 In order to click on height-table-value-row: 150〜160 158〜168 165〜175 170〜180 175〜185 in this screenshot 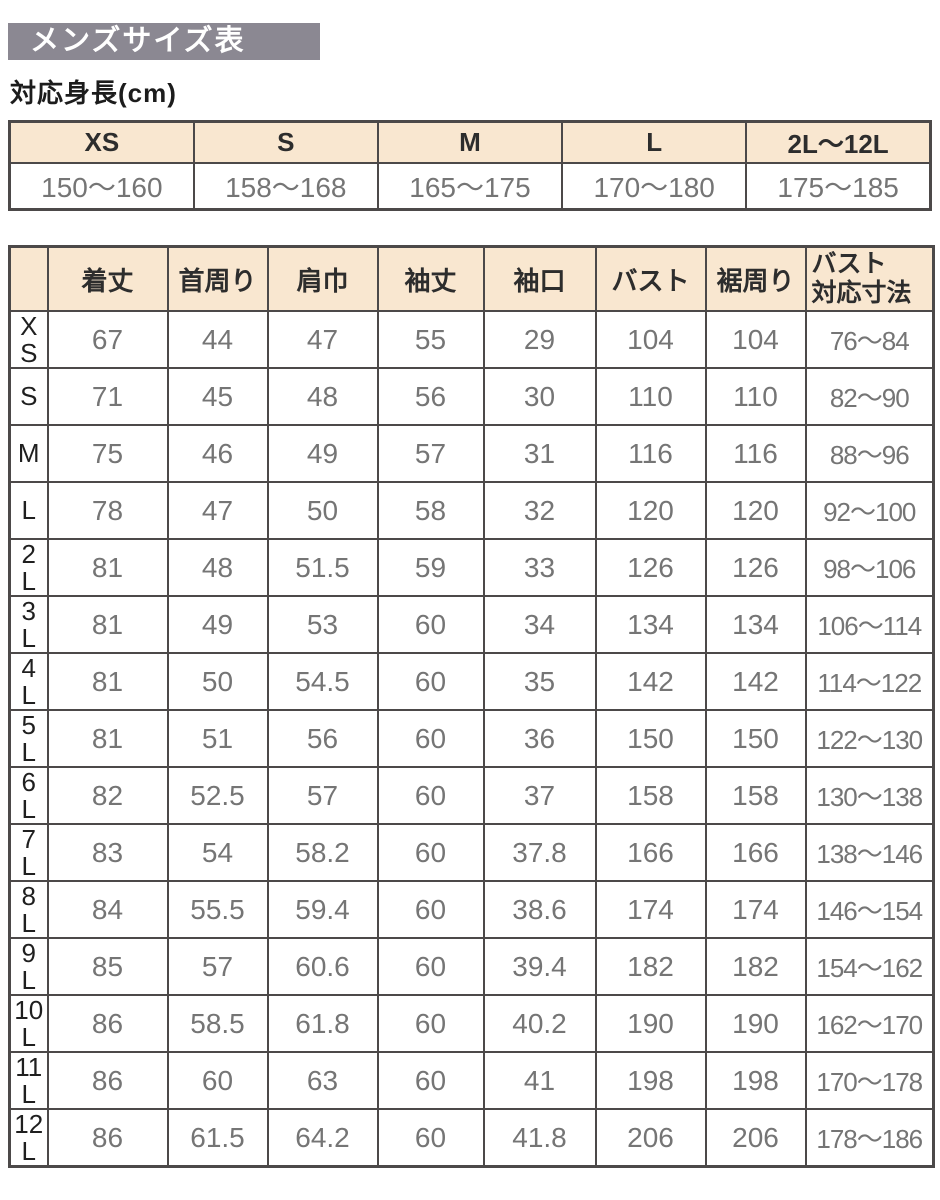, I will do `click(470, 186)`.